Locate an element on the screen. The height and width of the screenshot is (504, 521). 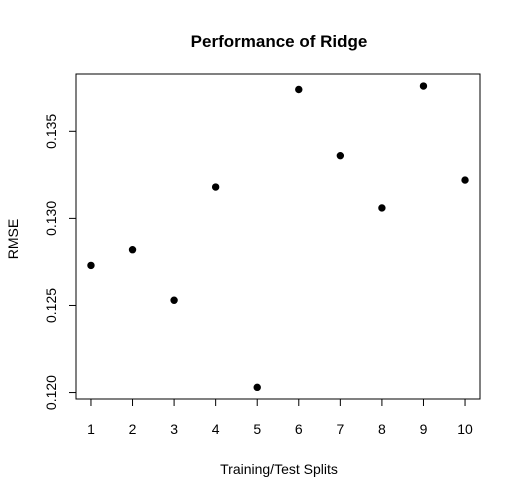
x-tick-label-5: 5 is located at coordinates (257, 429).